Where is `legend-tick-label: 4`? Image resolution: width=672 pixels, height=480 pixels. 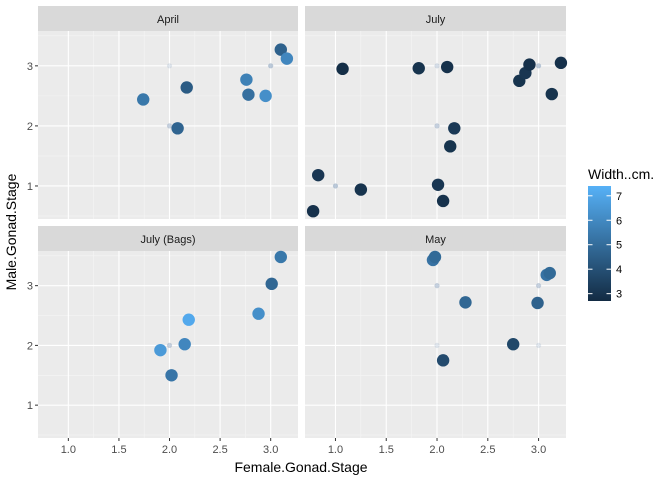 legend-tick-label: 4 is located at coordinates (619, 270).